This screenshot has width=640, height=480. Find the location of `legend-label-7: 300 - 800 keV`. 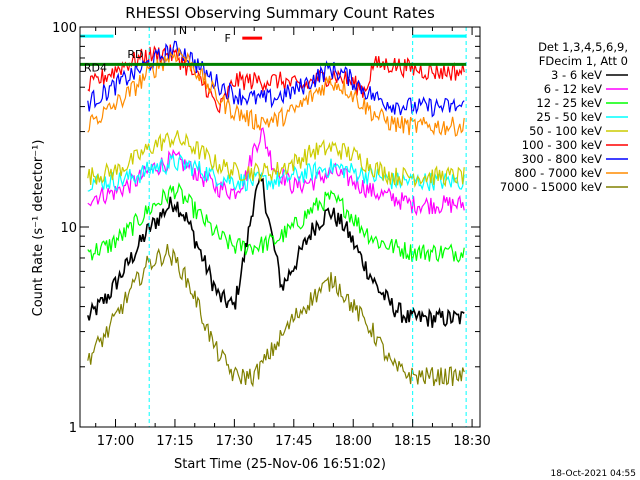

legend-label-7: 300 - 800 keV is located at coordinates (562, 159).